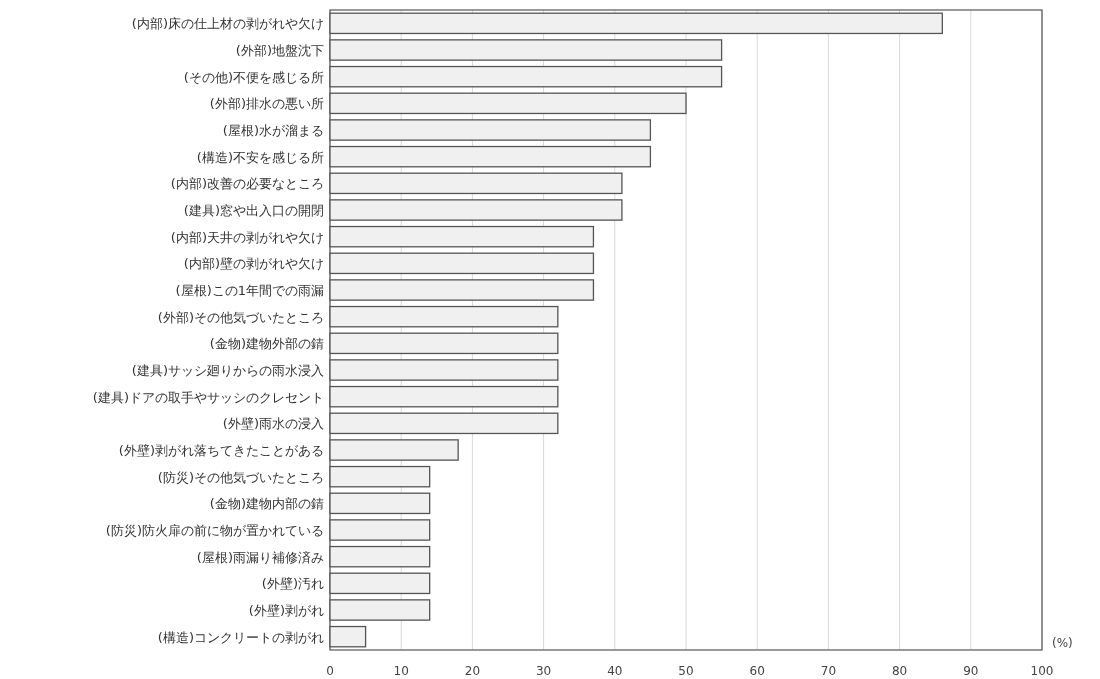 The image size is (1100, 679). What do you see at coordinates (240, 477) in the screenshot?
I see `y-tick-label: (防災)その他気づいたところ` at bounding box center [240, 477].